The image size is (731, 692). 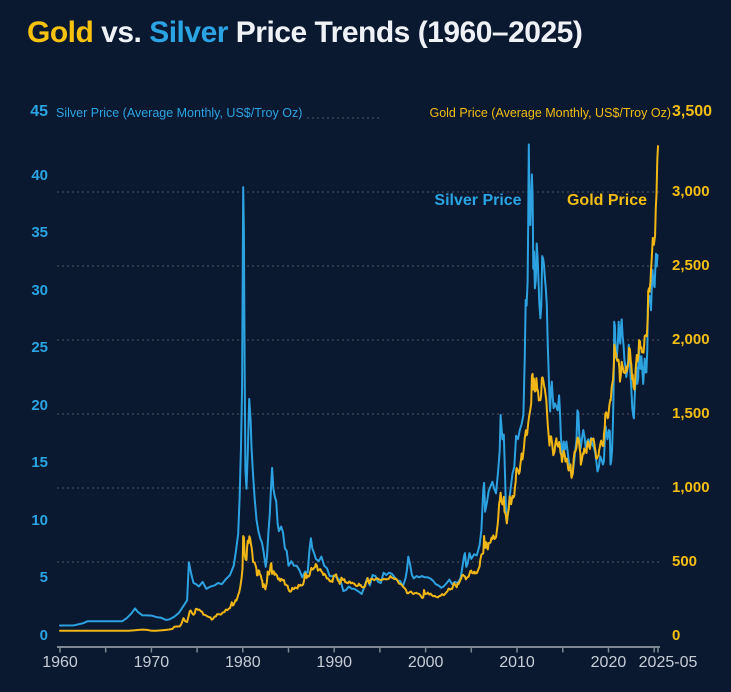 I want to click on gold-tick-label: 1,000, so click(x=691, y=487).